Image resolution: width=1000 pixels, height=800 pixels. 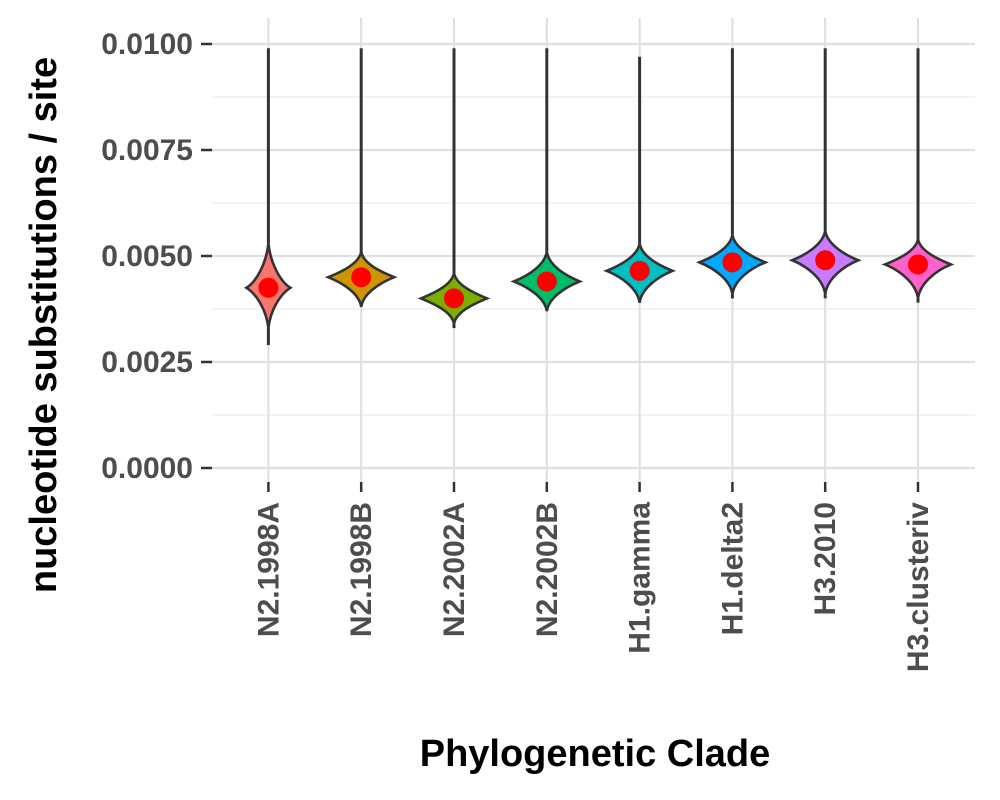 What do you see at coordinates (147, 256) in the screenshot?
I see `y-tick-label: 0.0050` at bounding box center [147, 256].